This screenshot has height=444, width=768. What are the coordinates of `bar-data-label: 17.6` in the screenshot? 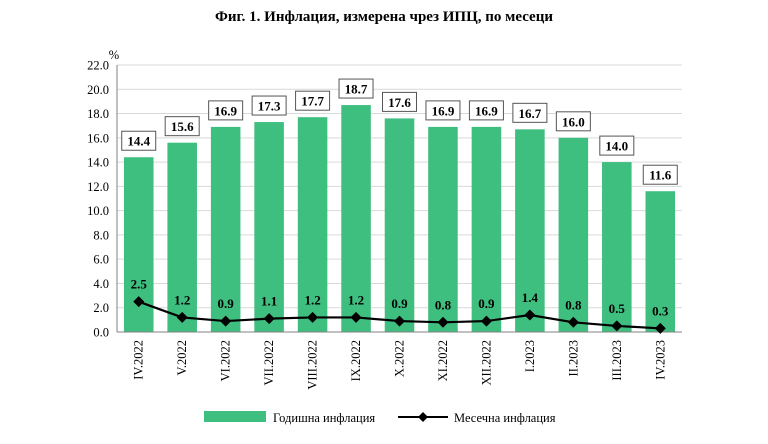 It's located at (399, 102).